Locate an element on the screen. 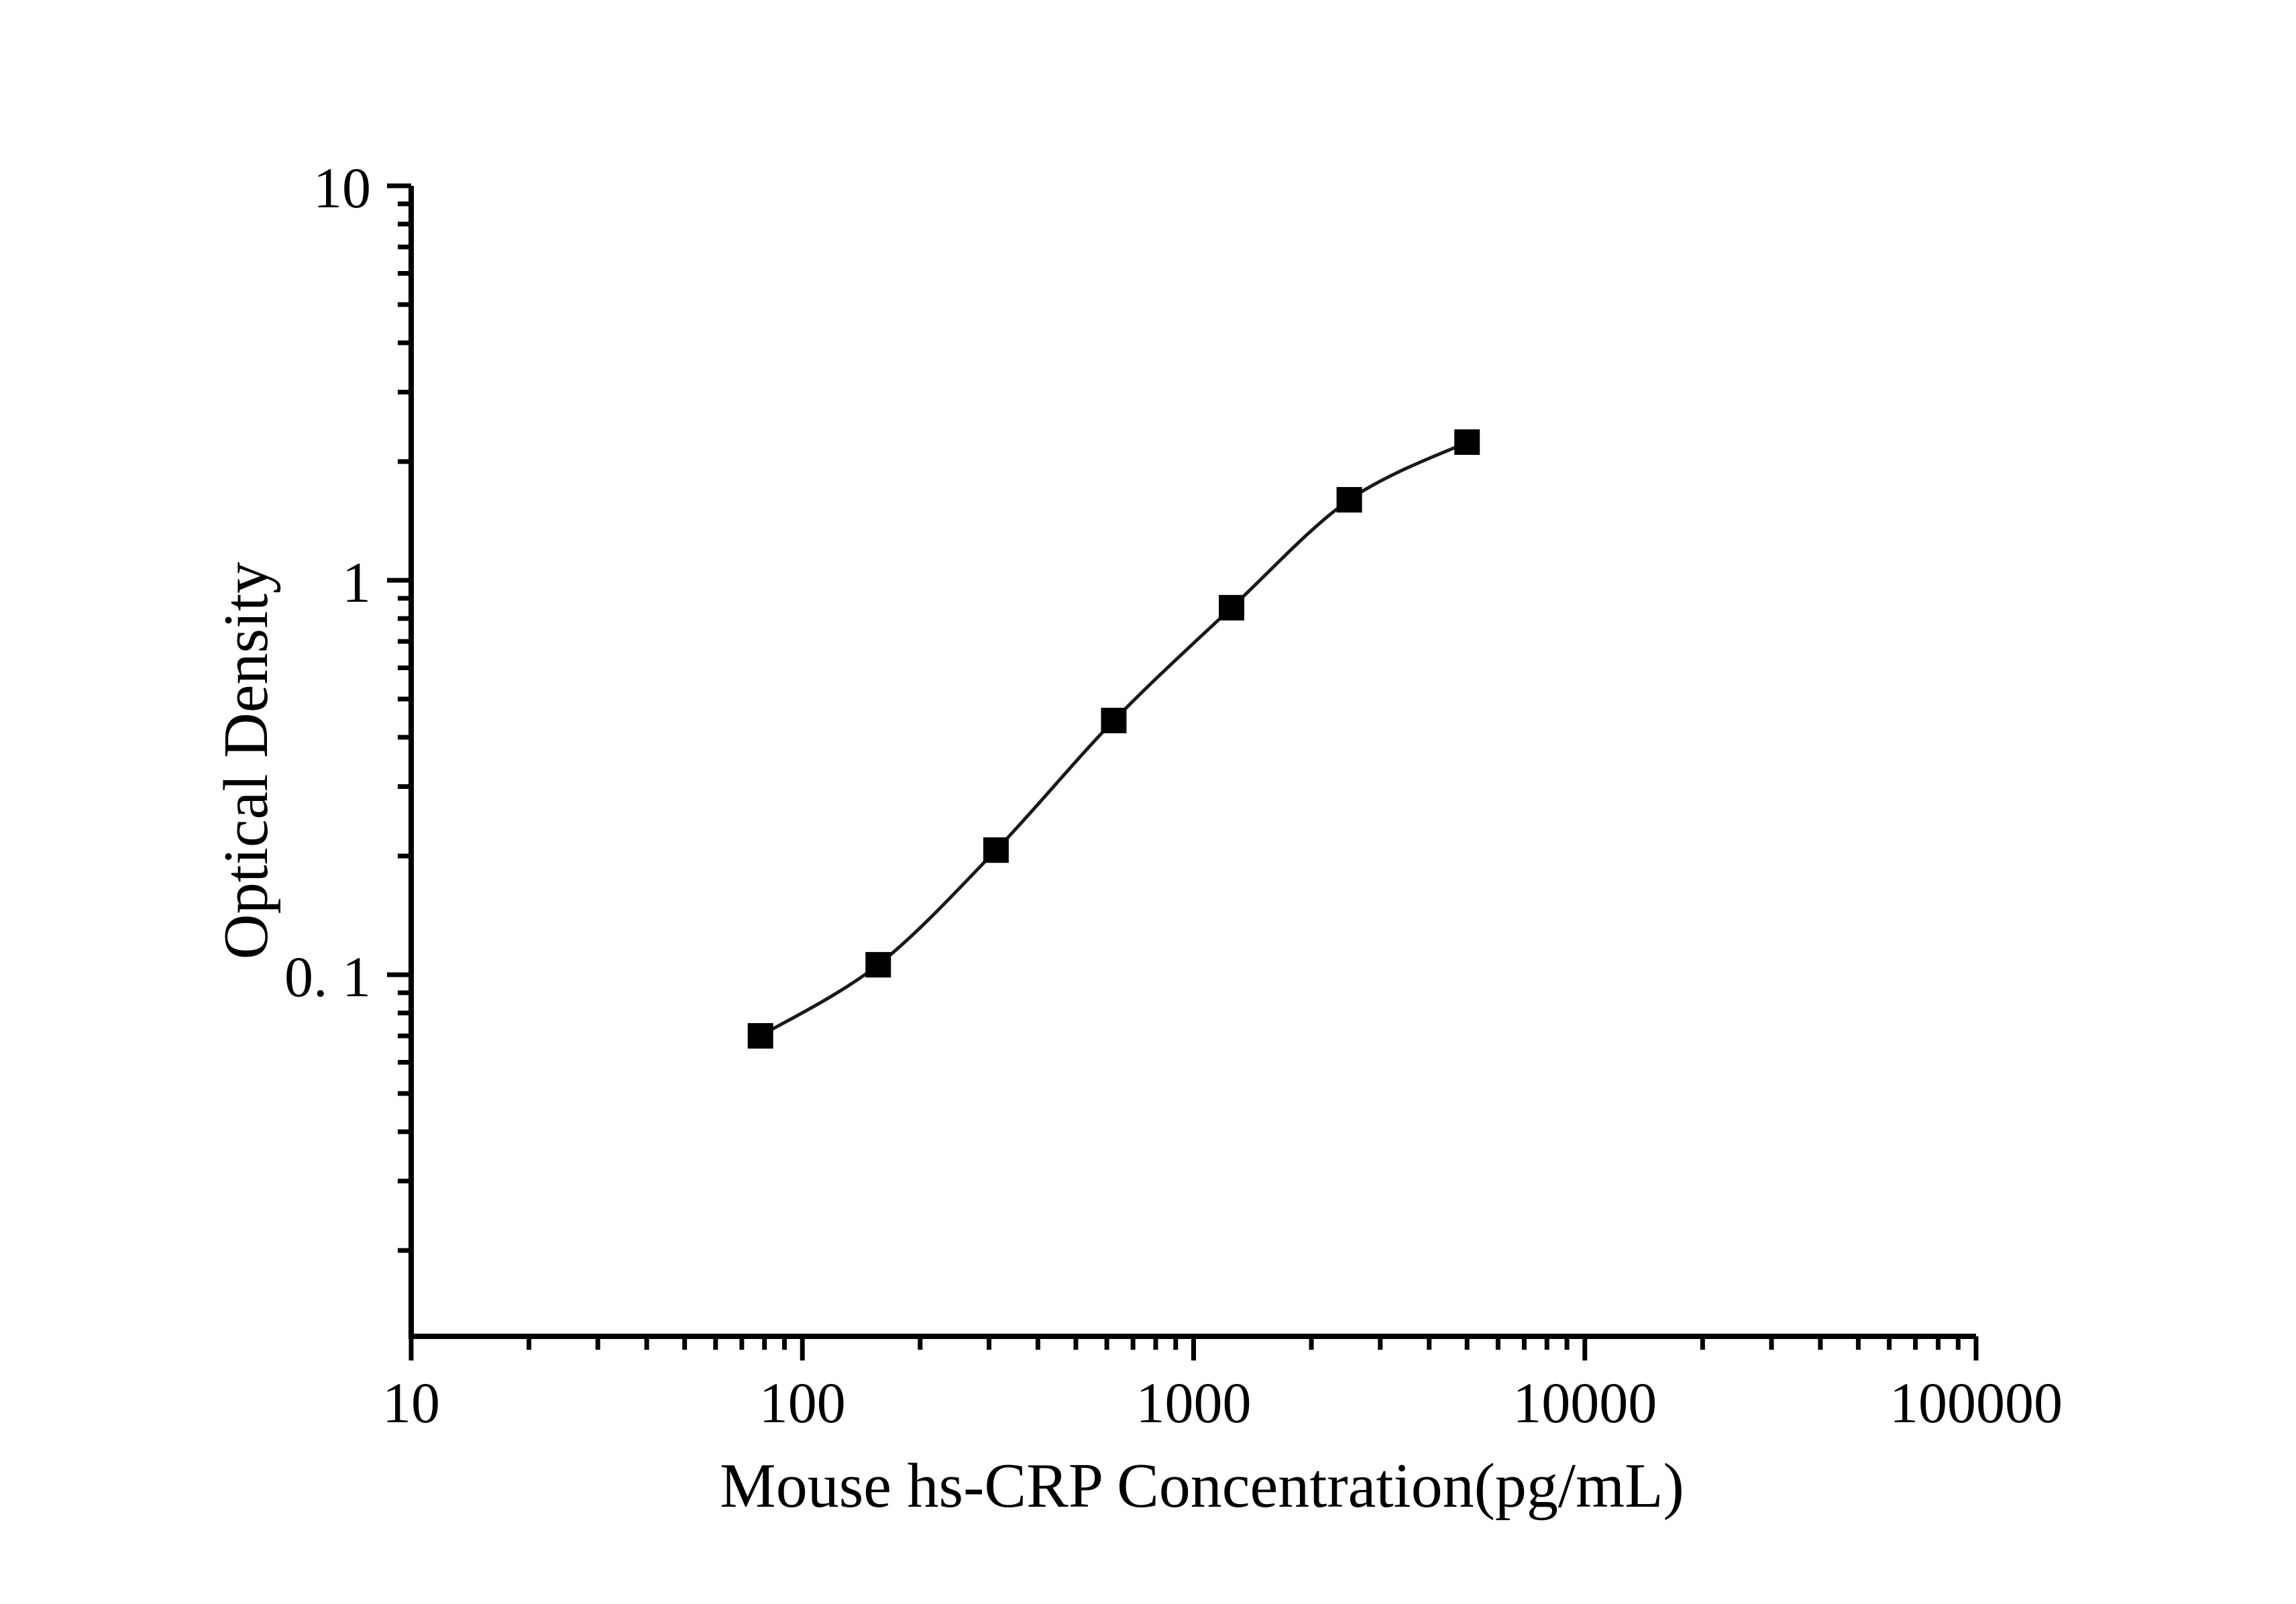  y-tick-label: 0. 1 is located at coordinates (327, 977).